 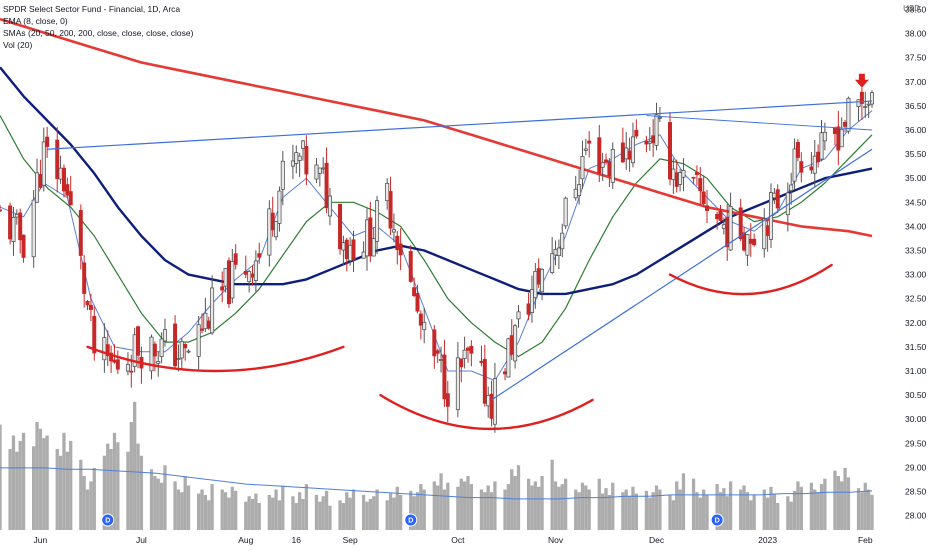 What do you see at coordinates (35, 21) in the screenshot?
I see `ema-legend: EMA (8, close, 0)` at bounding box center [35, 21].